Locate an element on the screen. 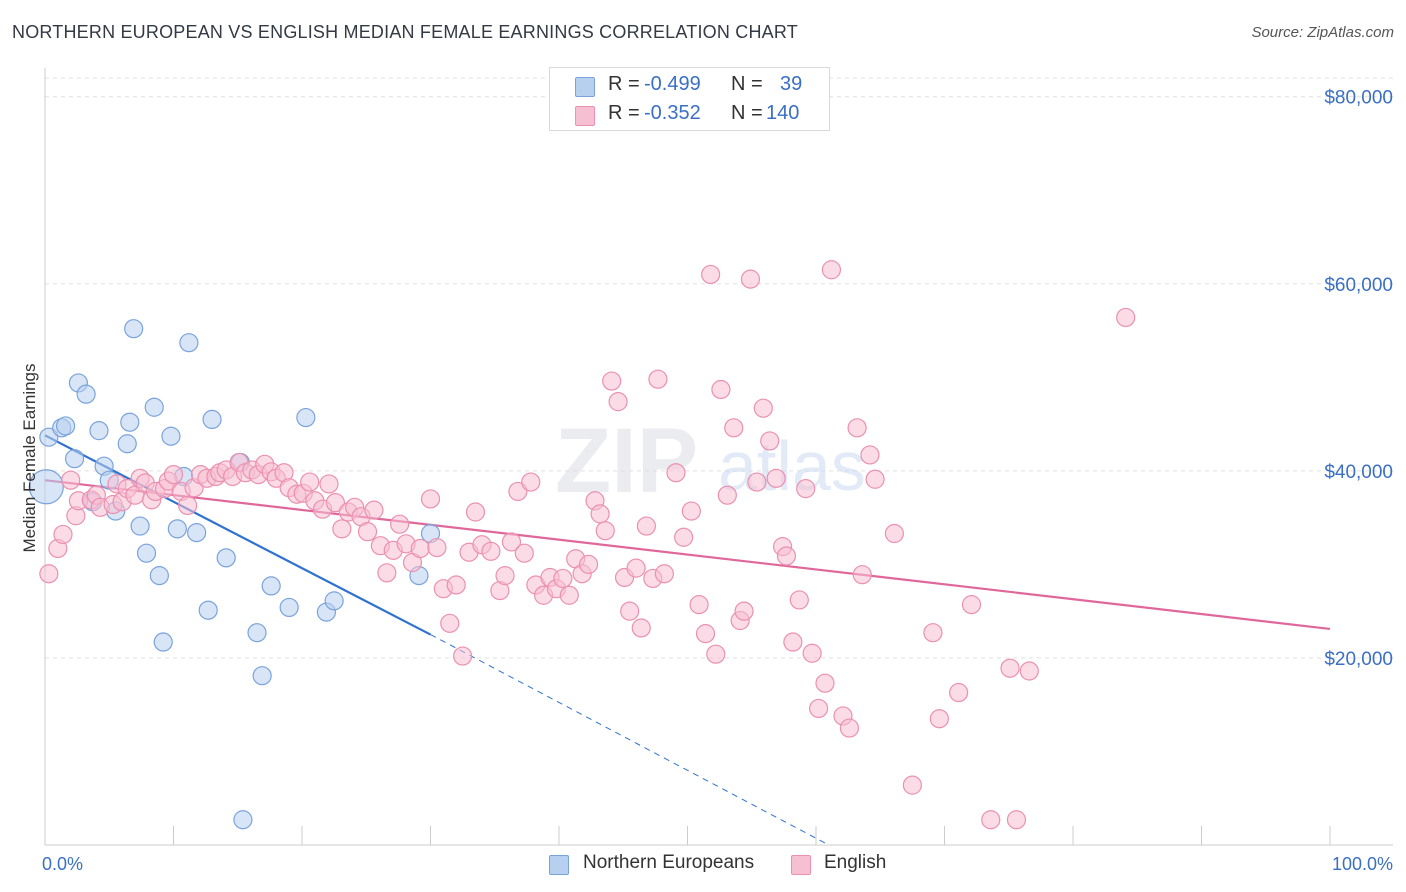 This screenshot has width=1406, height=892. bottom-legend-swatch-pink is located at coordinates (801, 865).